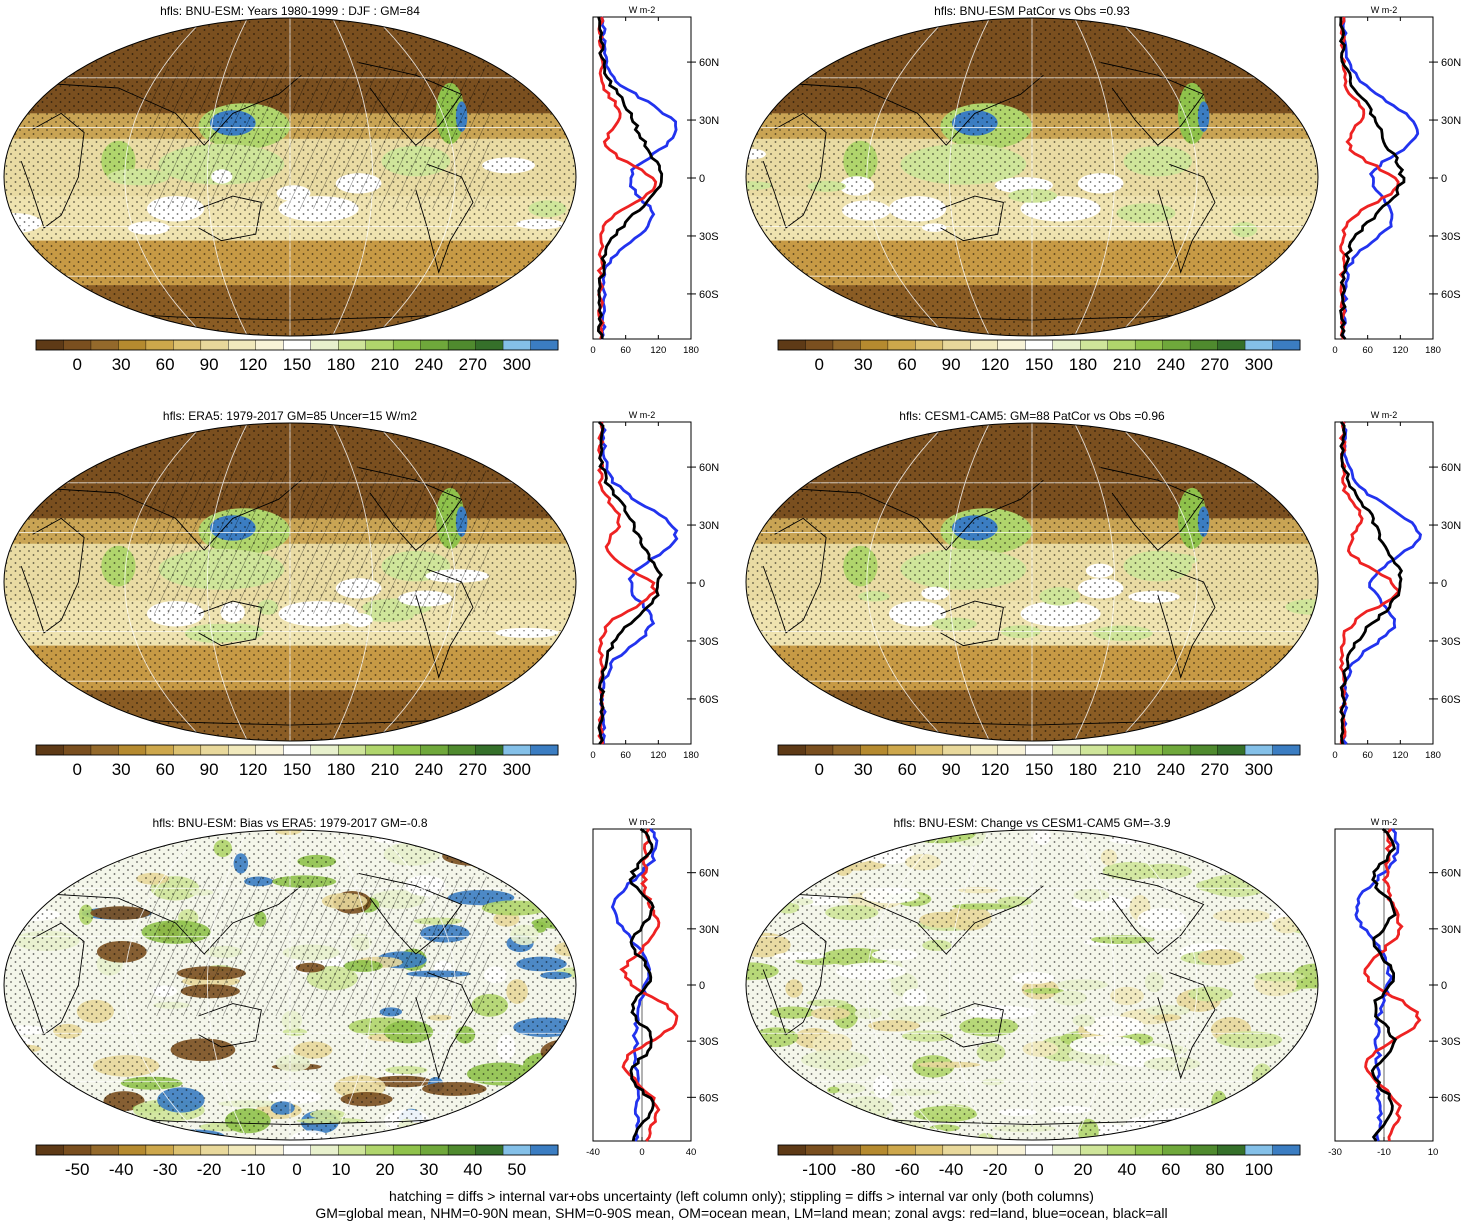 Image resolution: width=1483 pixels, height=1221 pixels. I want to click on colorbar-tick-label: -30, so click(165, 1169).